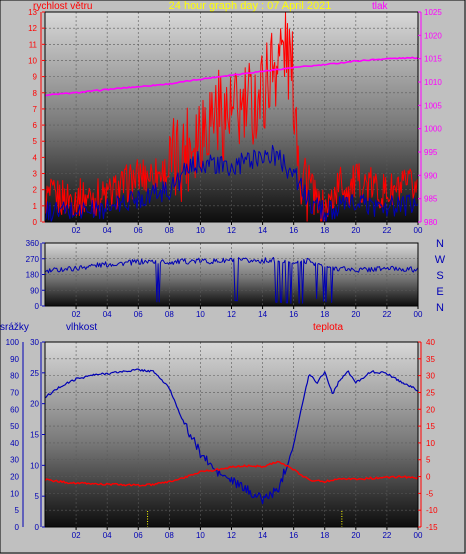 Image resolution: width=466 pixels, height=554 pixels. What do you see at coordinates (32, 60) in the screenshot?
I see `y-tick-label: 10` at bounding box center [32, 60].